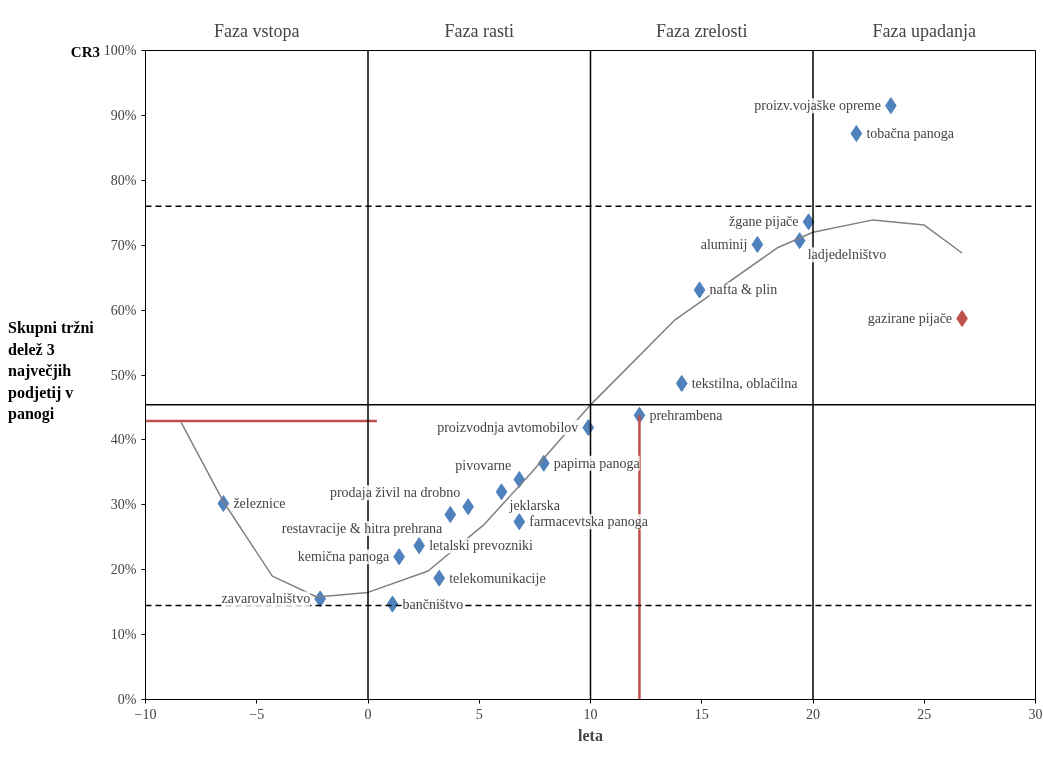  What do you see at coordinates (395, 493) in the screenshot?
I see `data-label: prodaja živil na drobno` at bounding box center [395, 493].